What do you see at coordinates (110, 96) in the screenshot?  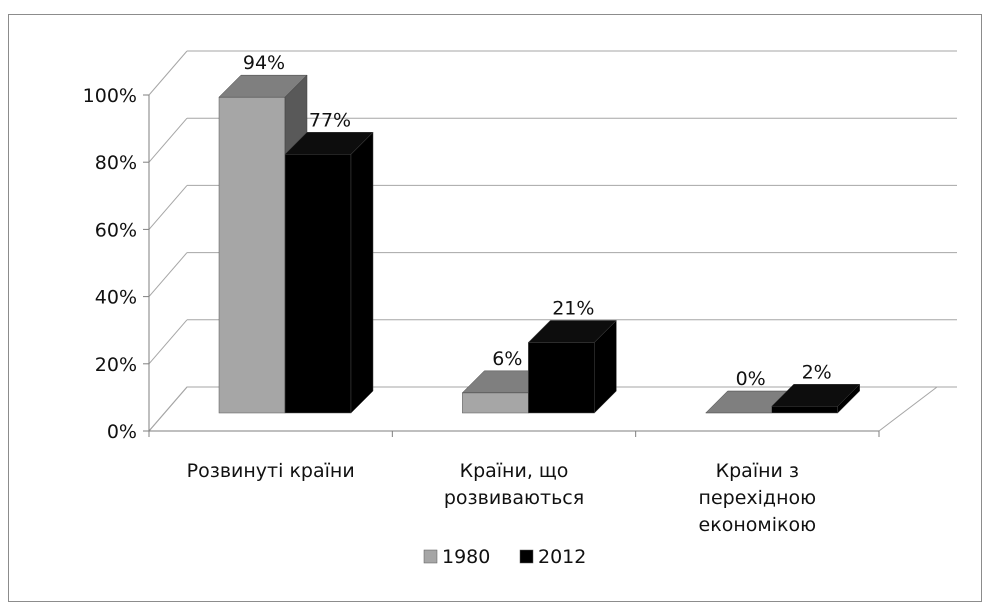 I see `y-tick-label: 100%` at bounding box center [110, 96].